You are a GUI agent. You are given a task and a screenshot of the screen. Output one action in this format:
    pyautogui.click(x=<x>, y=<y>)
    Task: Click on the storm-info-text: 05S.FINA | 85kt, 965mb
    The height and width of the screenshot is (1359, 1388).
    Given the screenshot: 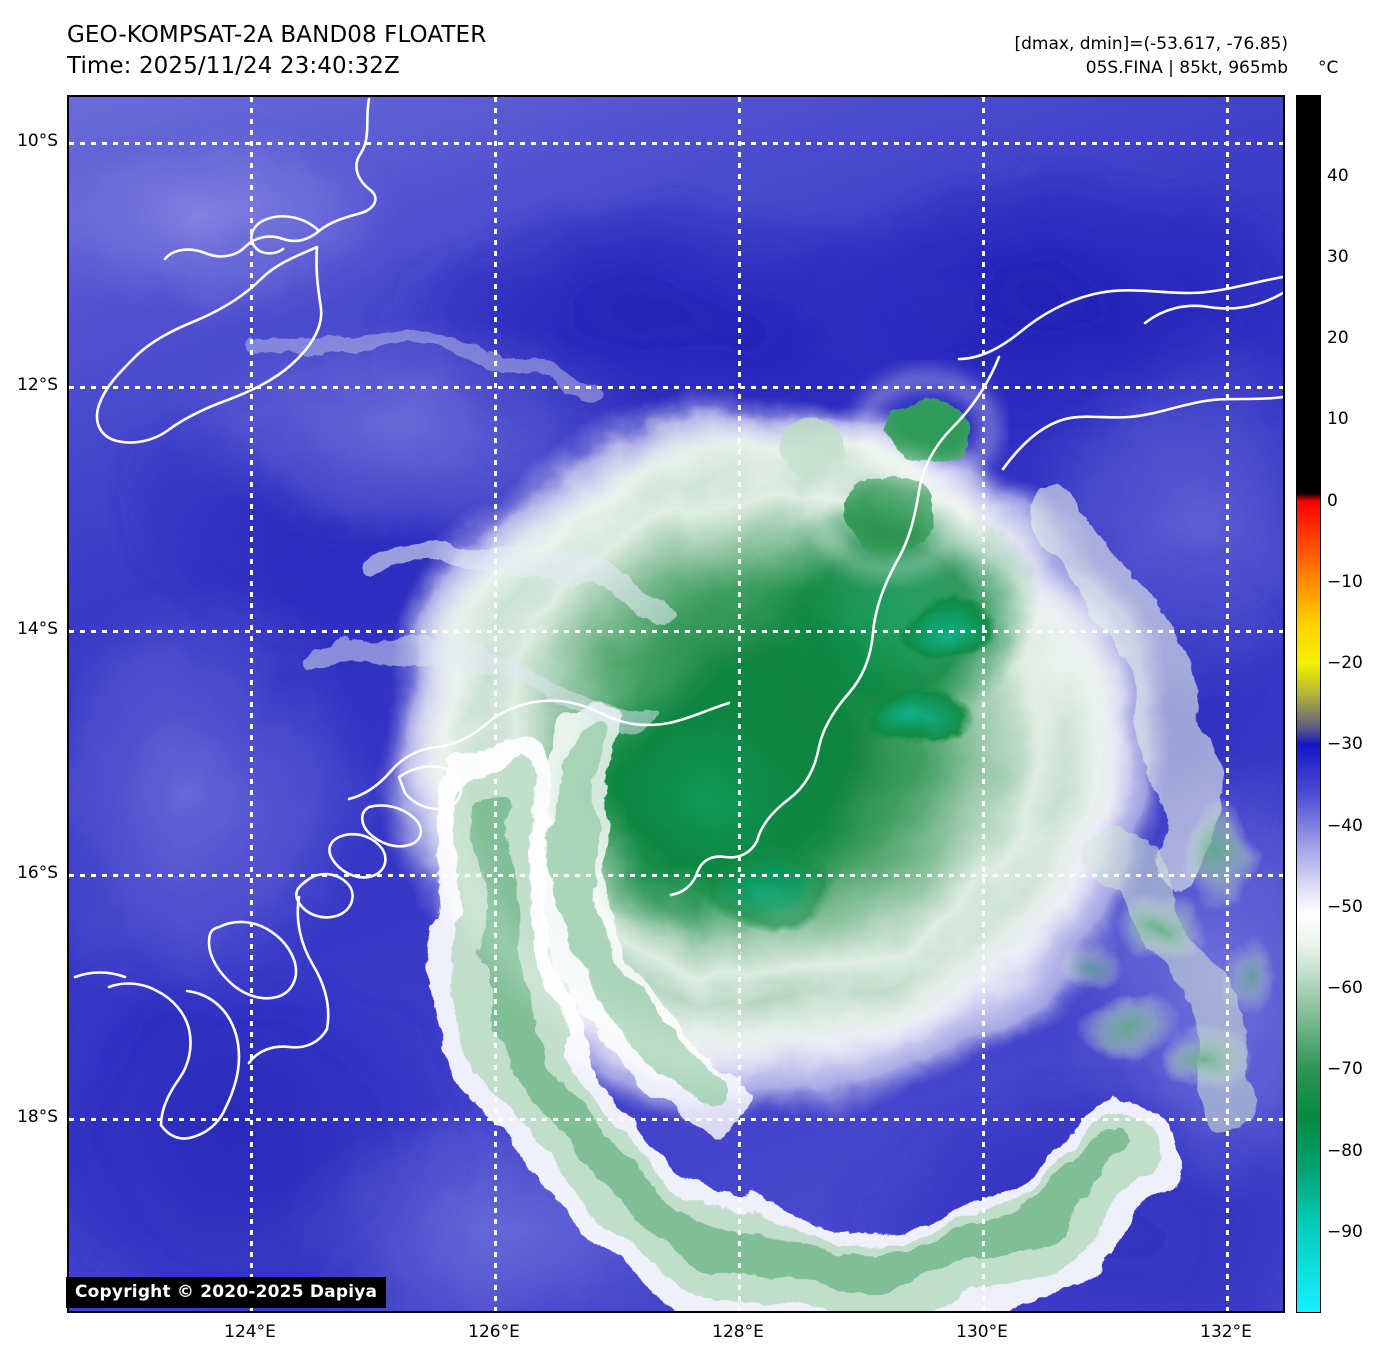 What is the action you would take?
    pyautogui.click(x=1186, y=68)
    